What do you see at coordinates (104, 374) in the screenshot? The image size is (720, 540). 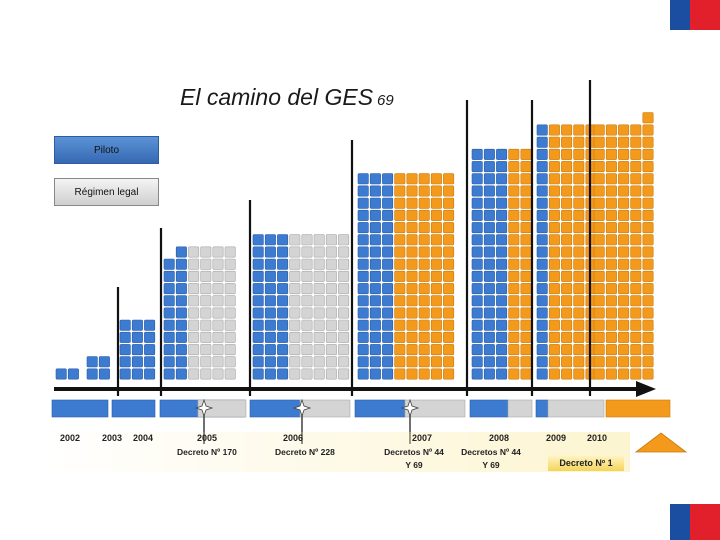 I see `block-2003` at bounding box center [104, 374].